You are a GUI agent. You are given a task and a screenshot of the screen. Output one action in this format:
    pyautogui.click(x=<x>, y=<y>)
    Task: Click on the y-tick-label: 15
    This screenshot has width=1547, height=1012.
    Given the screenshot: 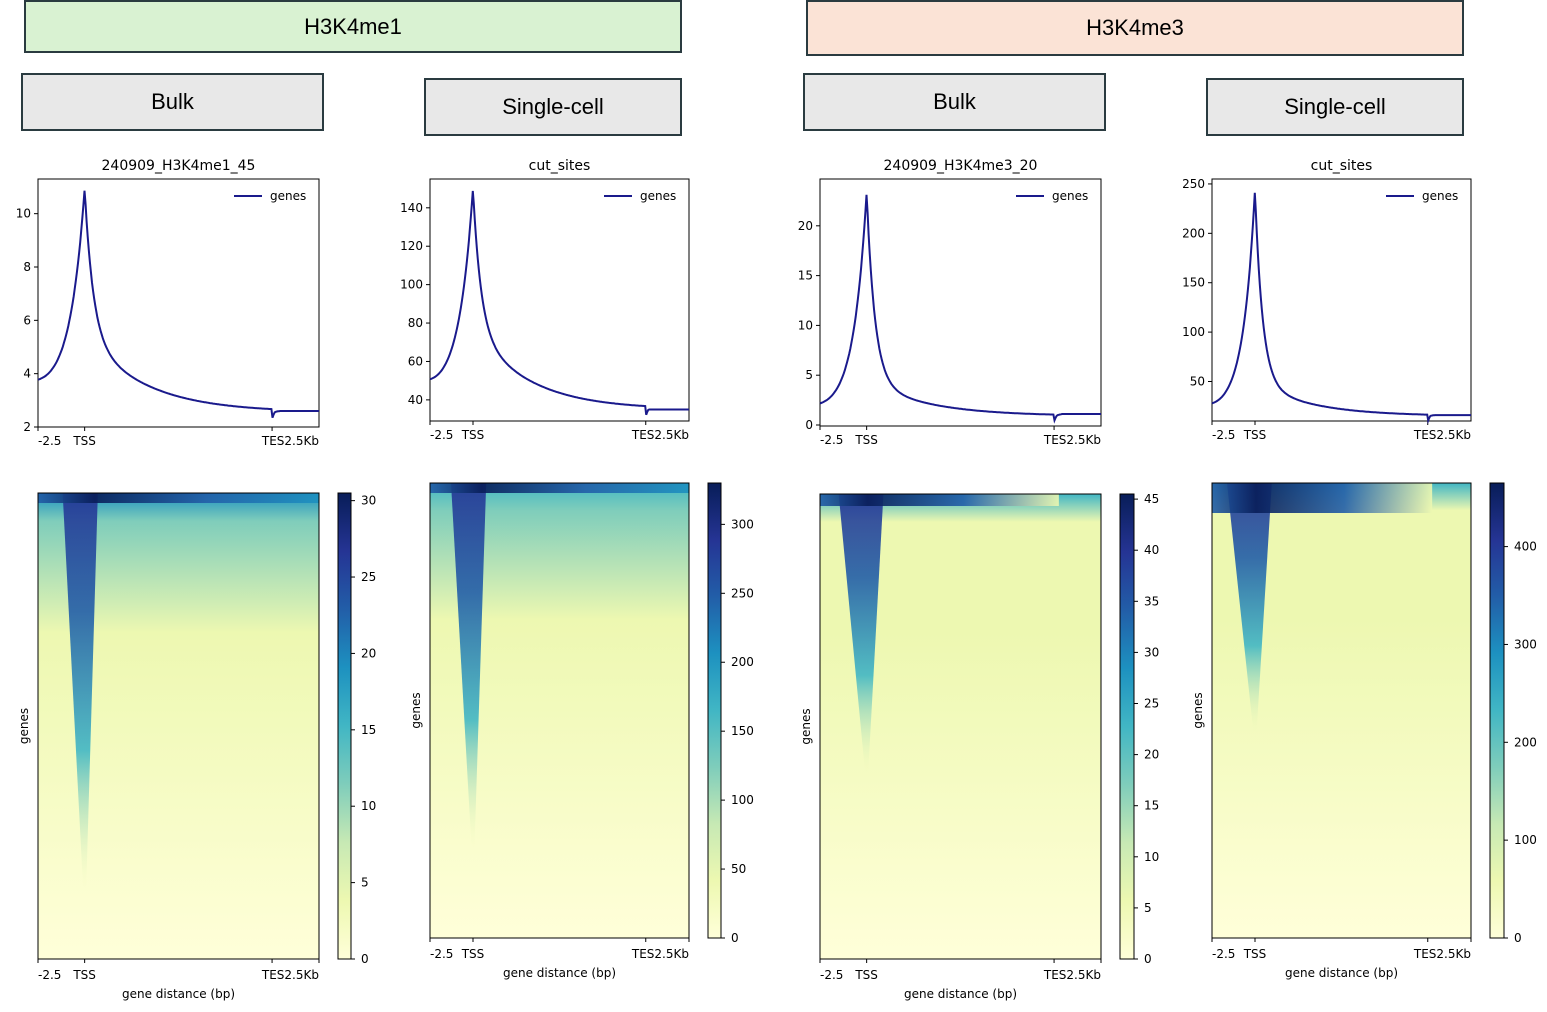 What is the action you would take?
    pyautogui.click(x=805, y=276)
    